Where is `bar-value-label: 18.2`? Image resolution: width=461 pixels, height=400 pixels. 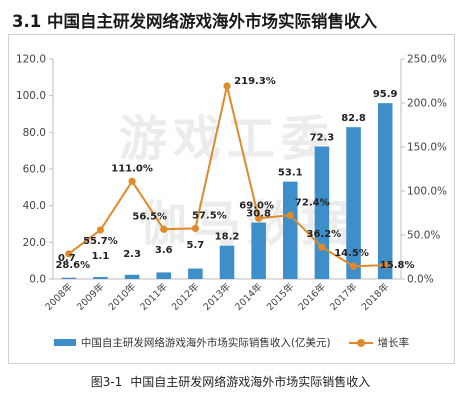 bar-value-label: 18.2 is located at coordinates (227, 237).